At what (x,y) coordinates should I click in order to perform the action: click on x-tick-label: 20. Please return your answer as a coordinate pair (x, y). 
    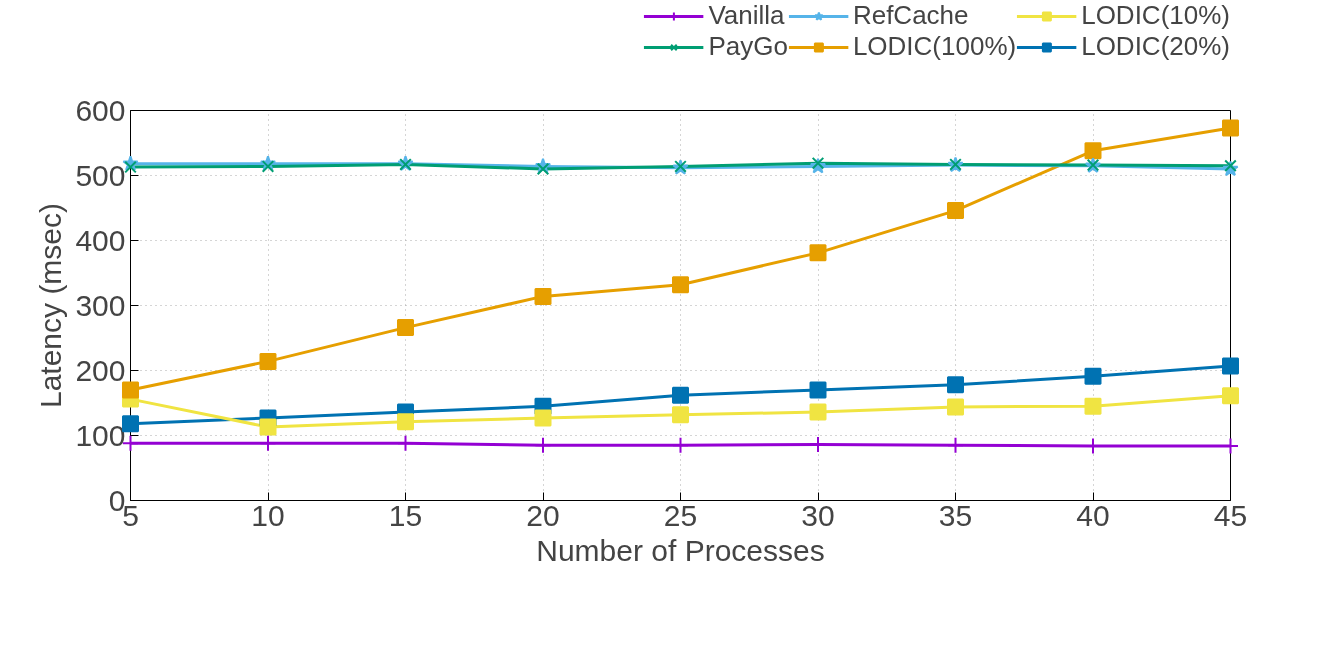
    Looking at the image, I should click on (543, 515).